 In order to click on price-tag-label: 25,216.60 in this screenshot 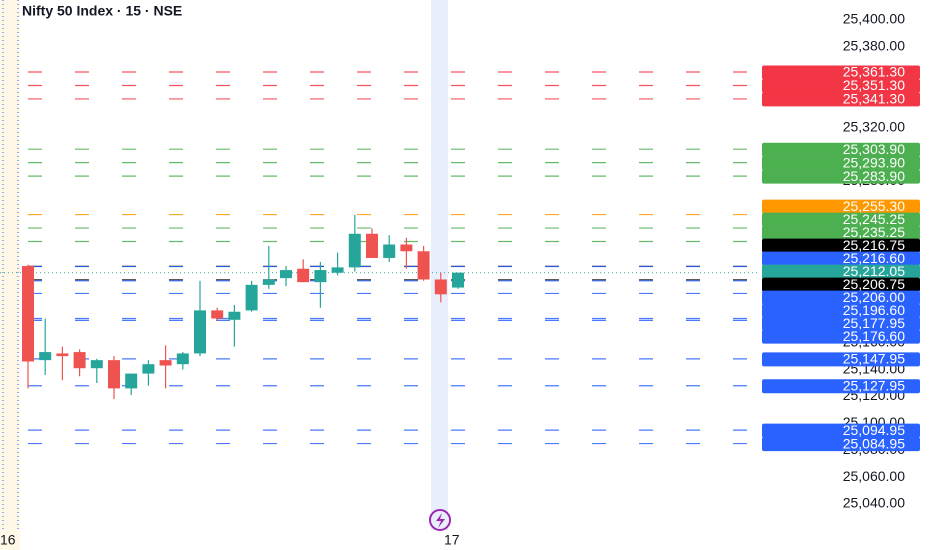, I will do `click(874, 258)`.